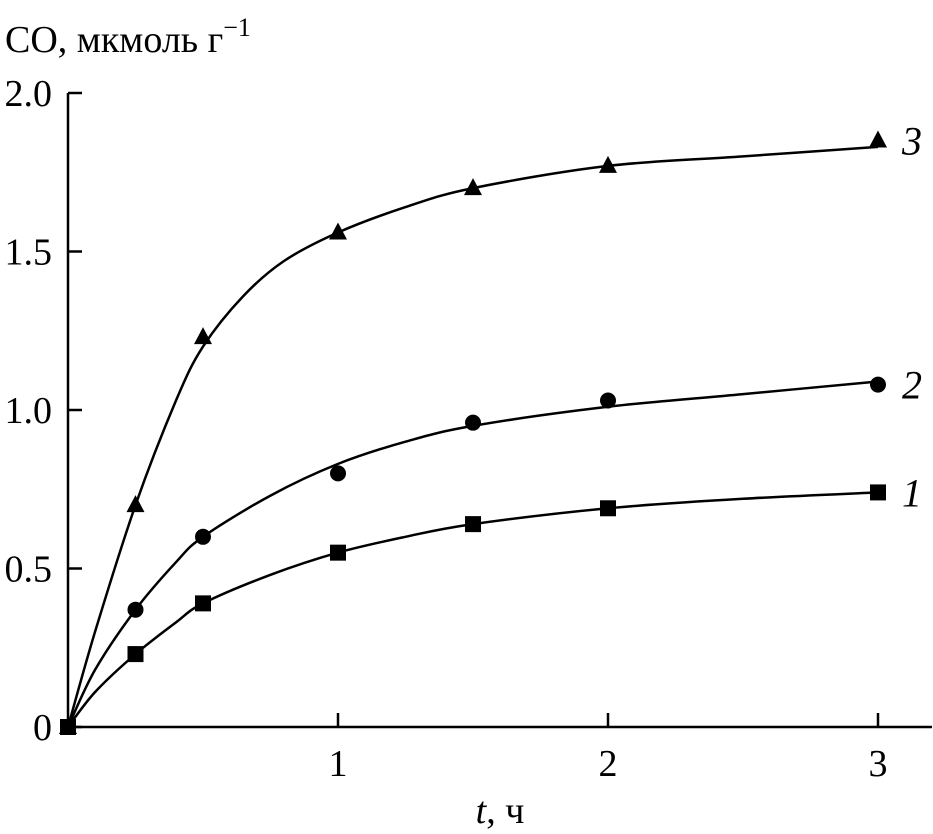 This screenshot has width=933, height=834. Describe the element at coordinates (912, 385) in the screenshot. I see `series-label-2: 2` at that location.